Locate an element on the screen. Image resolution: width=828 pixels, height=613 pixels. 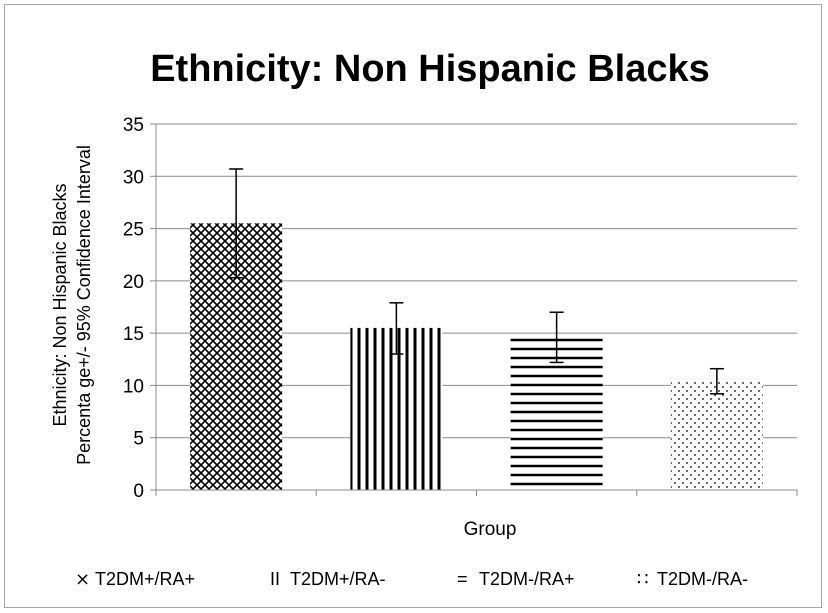
chart-title: Ethnicity: Non Hispanic Blacks is located at coordinates (430, 69).